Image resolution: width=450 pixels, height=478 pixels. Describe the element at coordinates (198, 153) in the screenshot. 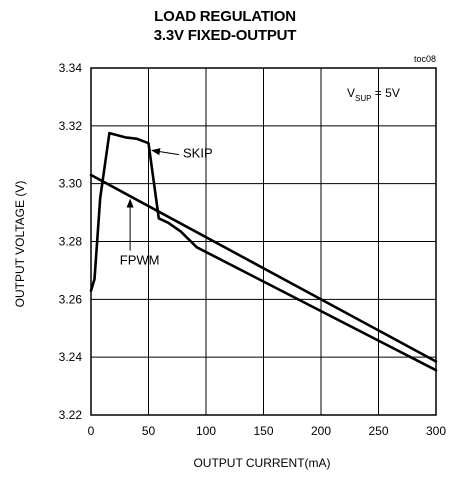

I see `annotation-label-skip: SKIP` at that location.